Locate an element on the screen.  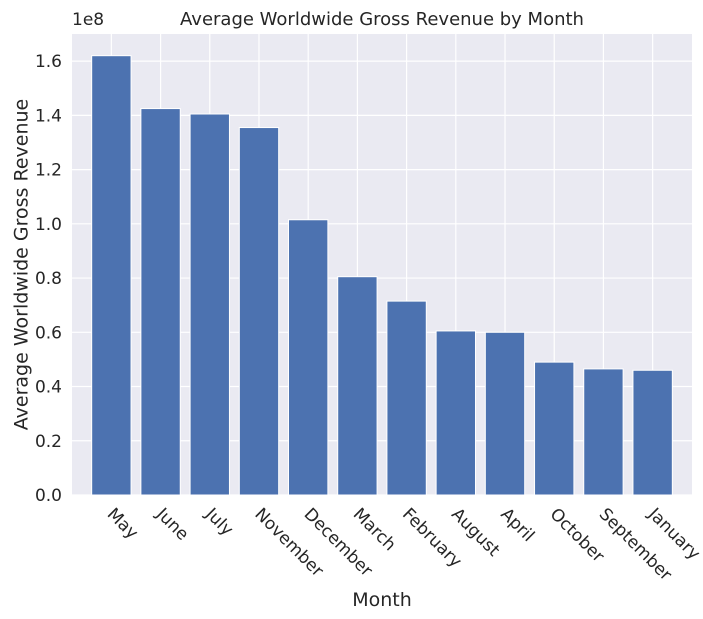
bar-september is located at coordinates (603, 432).